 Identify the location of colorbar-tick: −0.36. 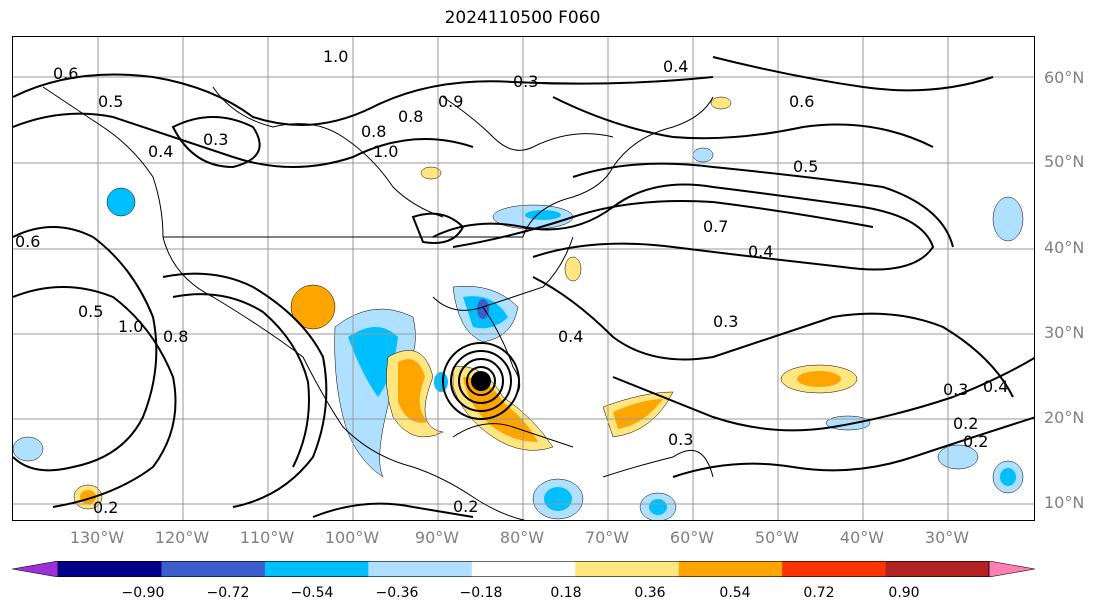
(397, 593).